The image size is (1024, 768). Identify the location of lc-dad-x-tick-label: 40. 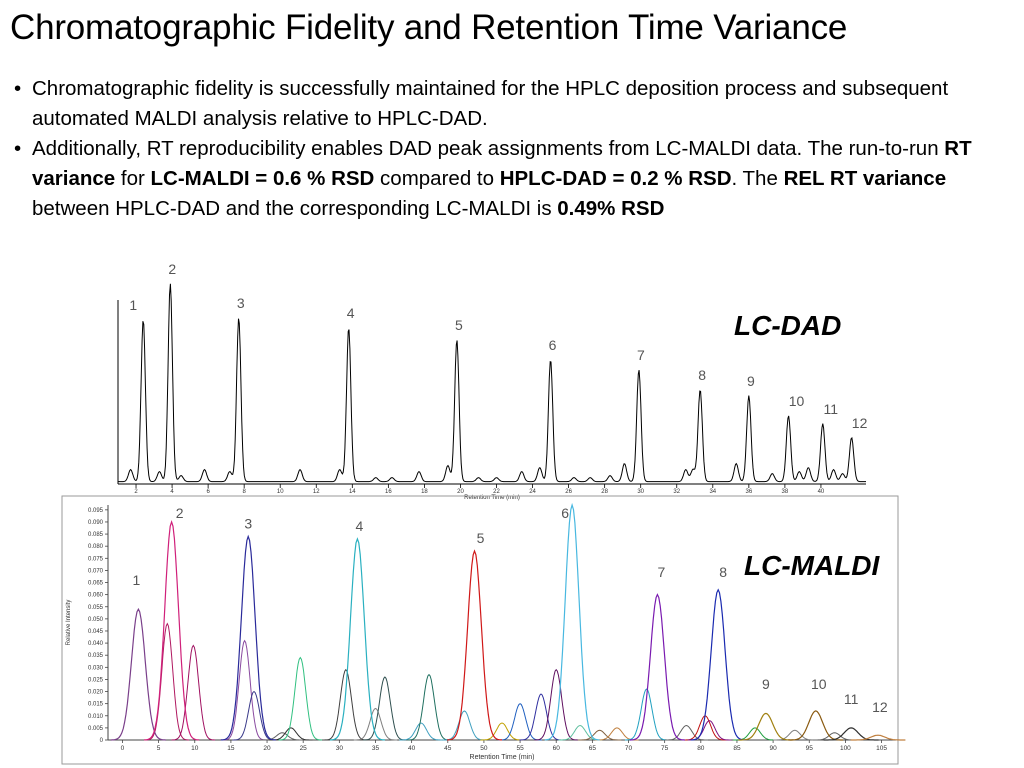
(821, 492).